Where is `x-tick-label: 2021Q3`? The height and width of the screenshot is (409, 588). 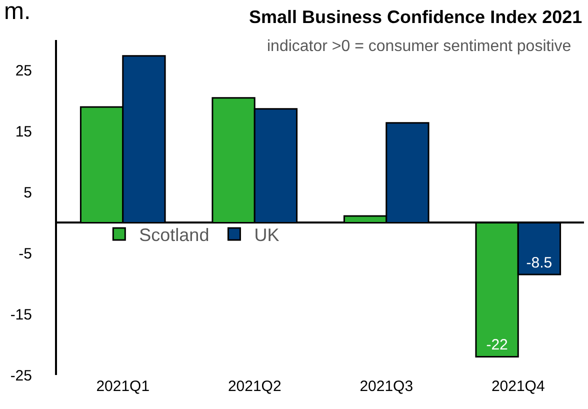 x-tick-label: 2021Q3 is located at coordinates (387, 386).